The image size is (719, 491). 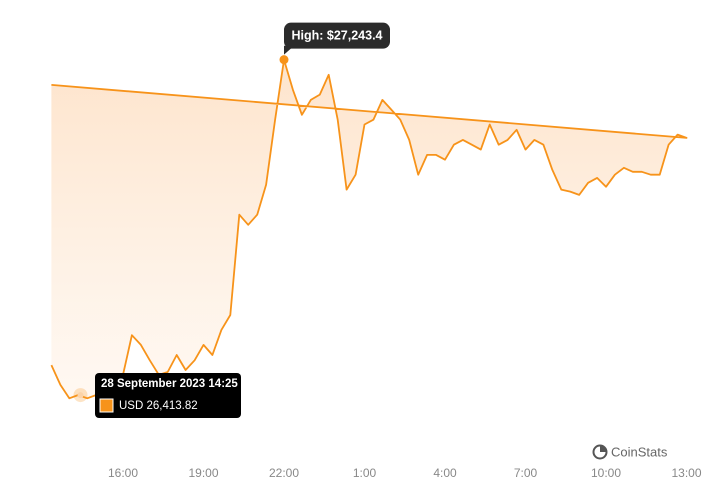 What do you see at coordinates (526, 473) in the screenshot?
I see `x-tick-label: 7:00` at bounding box center [526, 473].